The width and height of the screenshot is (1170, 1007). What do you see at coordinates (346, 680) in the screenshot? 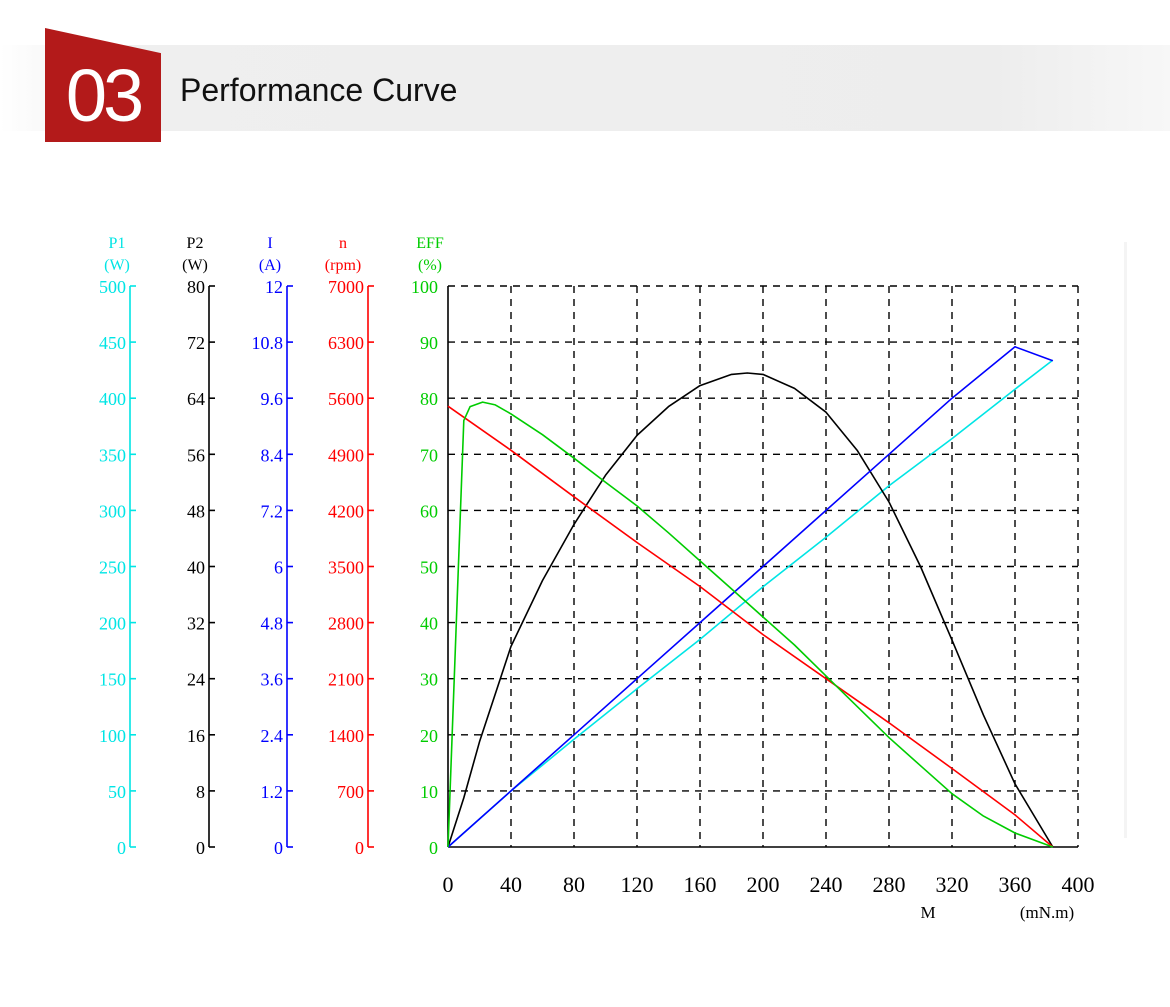
I see `speed-tick-label: 2100` at bounding box center [346, 680].